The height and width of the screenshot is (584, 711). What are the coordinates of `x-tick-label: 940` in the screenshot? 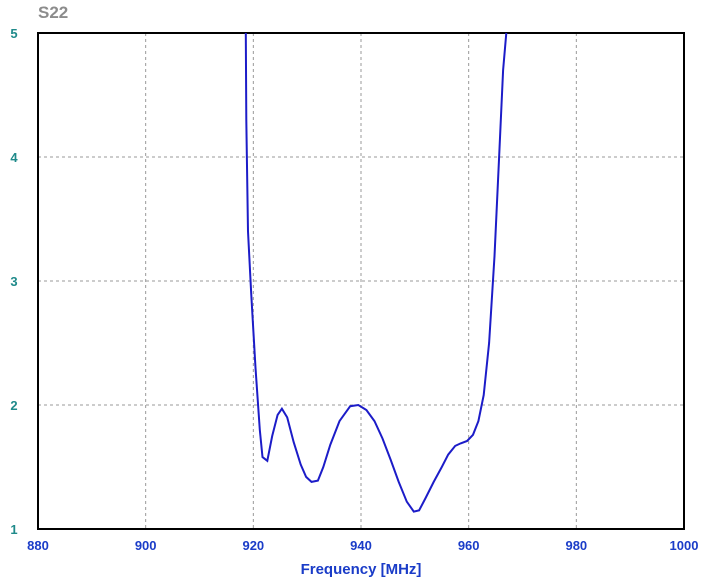 It's located at (361, 545).